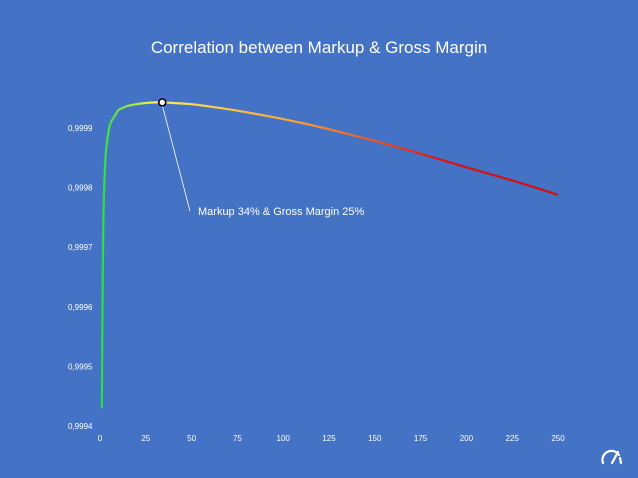 This screenshot has width=638, height=478. Describe the element at coordinates (284, 438) in the screenshot. I see `x-tick-label: 100` at that location.